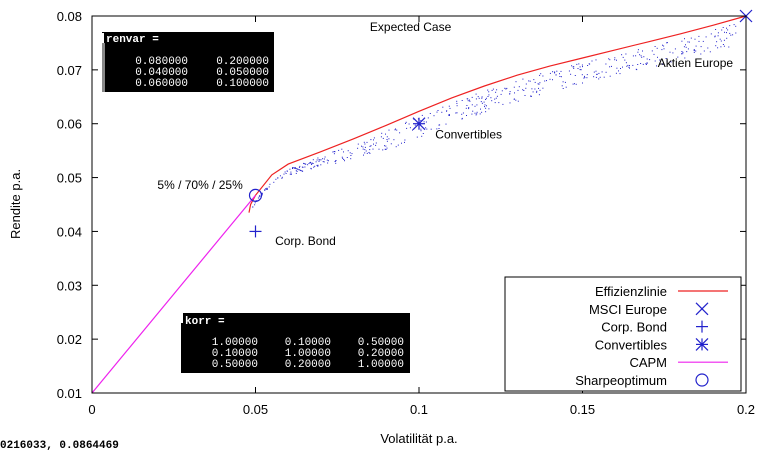  Describe the element at coordinates (702, 380) in the screenshot. I see `legend-swatch-sharpeoptimum-ring` at that location.